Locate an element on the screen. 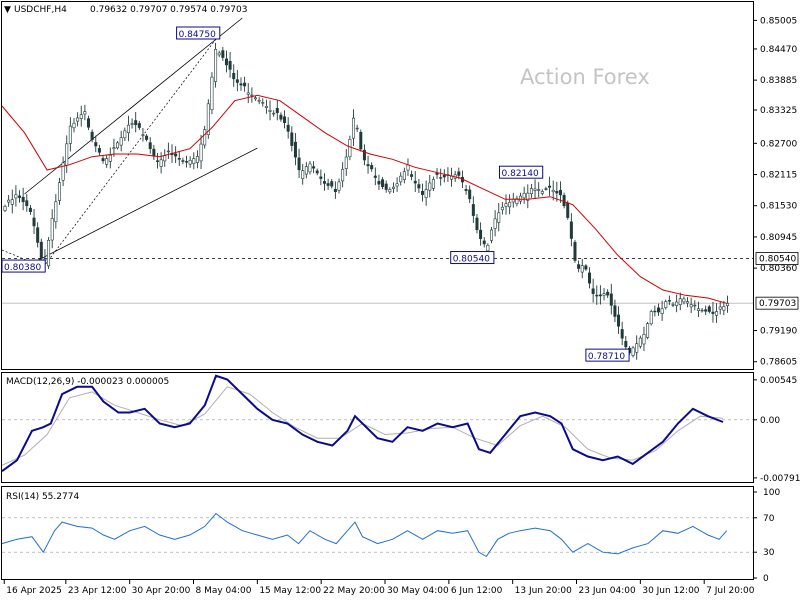 The width and height of the screenshot is (800, 603). header-icon: ▼ is located at coordinates (7, 10).